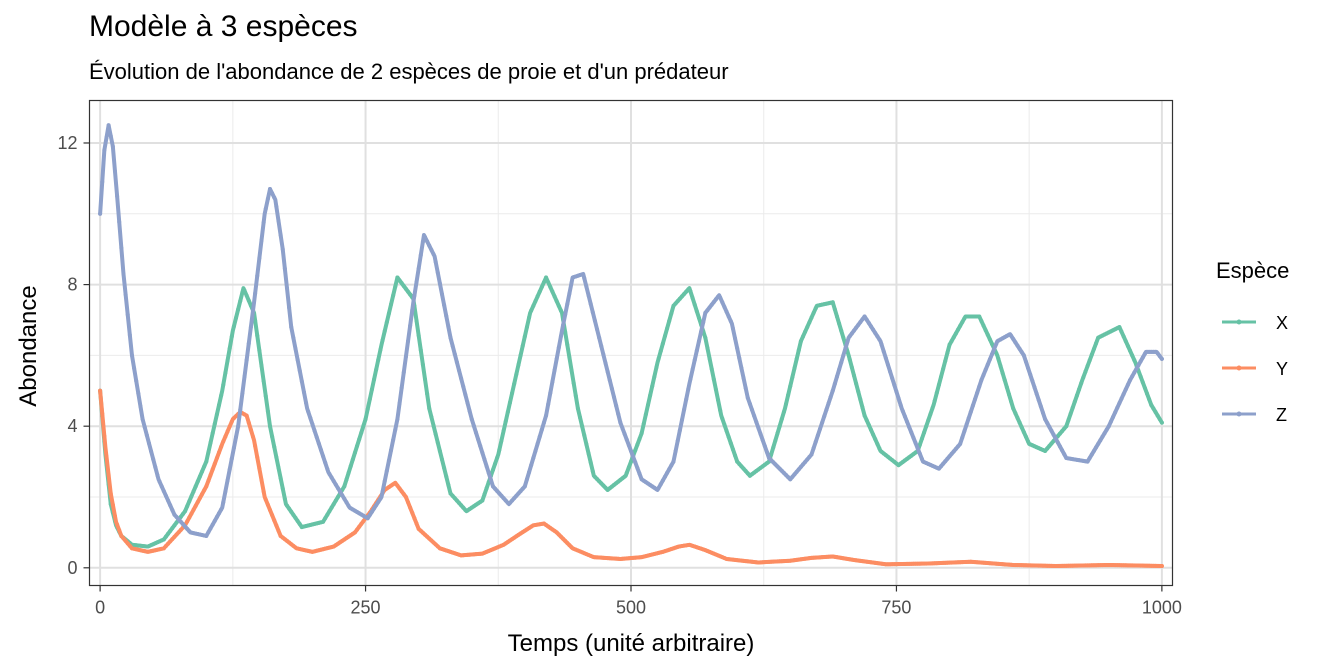  I want to click on legend-label: X, so click(1282, 323).